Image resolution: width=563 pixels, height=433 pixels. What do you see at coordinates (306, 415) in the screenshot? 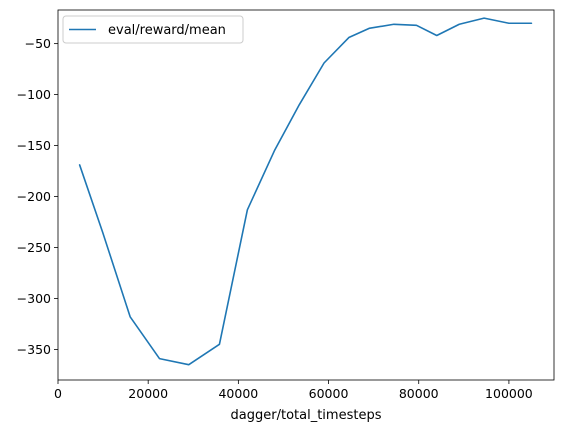
I see `x-axis-label: dagger/total_timesteps` at bounding box center [306, 415].